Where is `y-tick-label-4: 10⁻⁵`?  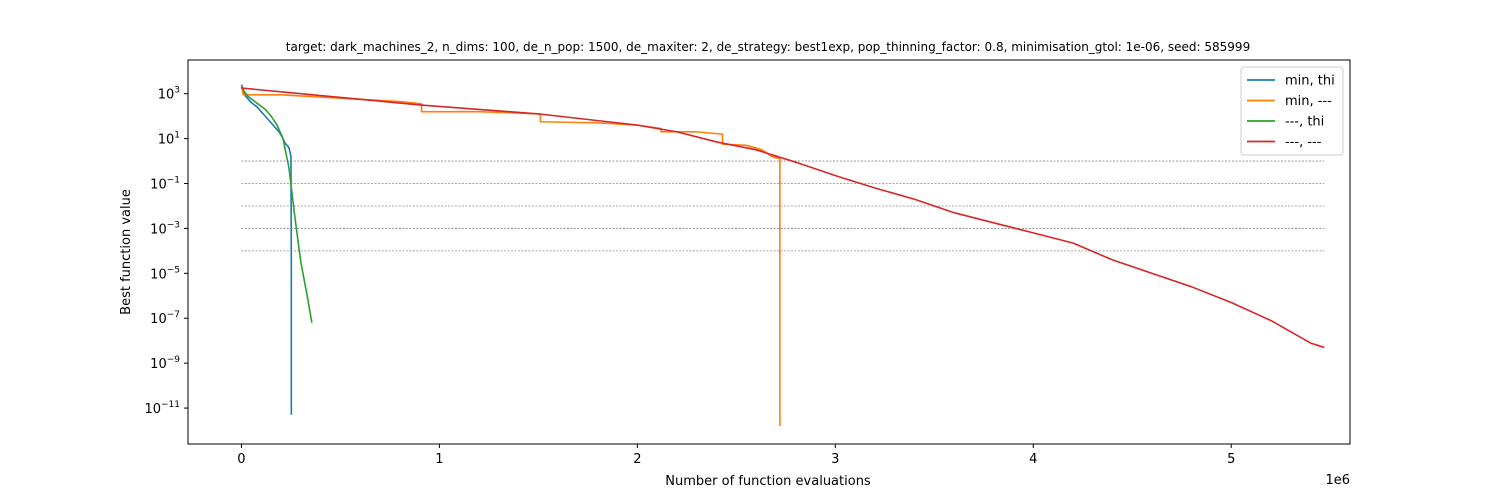 y-tick-label-4: 10⁻⁵ is located at coordinates (165, 273).